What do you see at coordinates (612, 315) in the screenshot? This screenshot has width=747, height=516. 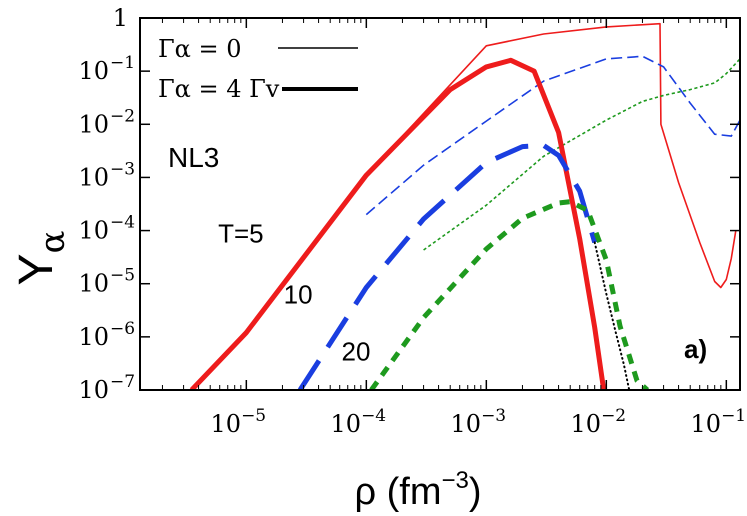 I see `series-t10-dotted-tail` at bounding box center [612, 315].